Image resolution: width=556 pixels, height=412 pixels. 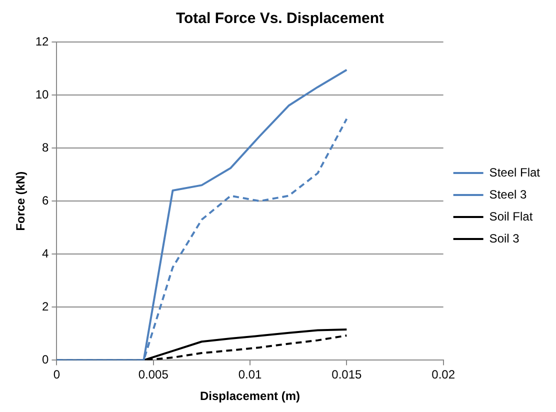 I want to click on chart-title: Total Force Vs. Displacement, so click(x=280, y=19).